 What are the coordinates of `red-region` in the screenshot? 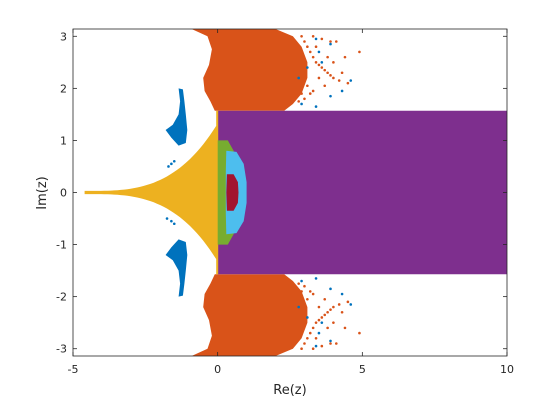 It's located at (232, 192).